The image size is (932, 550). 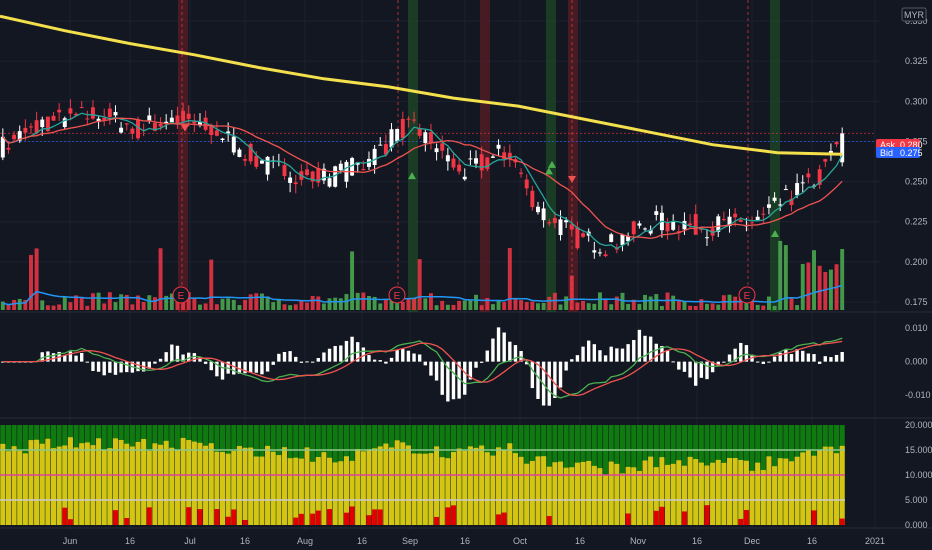 I want to click on currency-tag-box, so click(x=914, y=14).